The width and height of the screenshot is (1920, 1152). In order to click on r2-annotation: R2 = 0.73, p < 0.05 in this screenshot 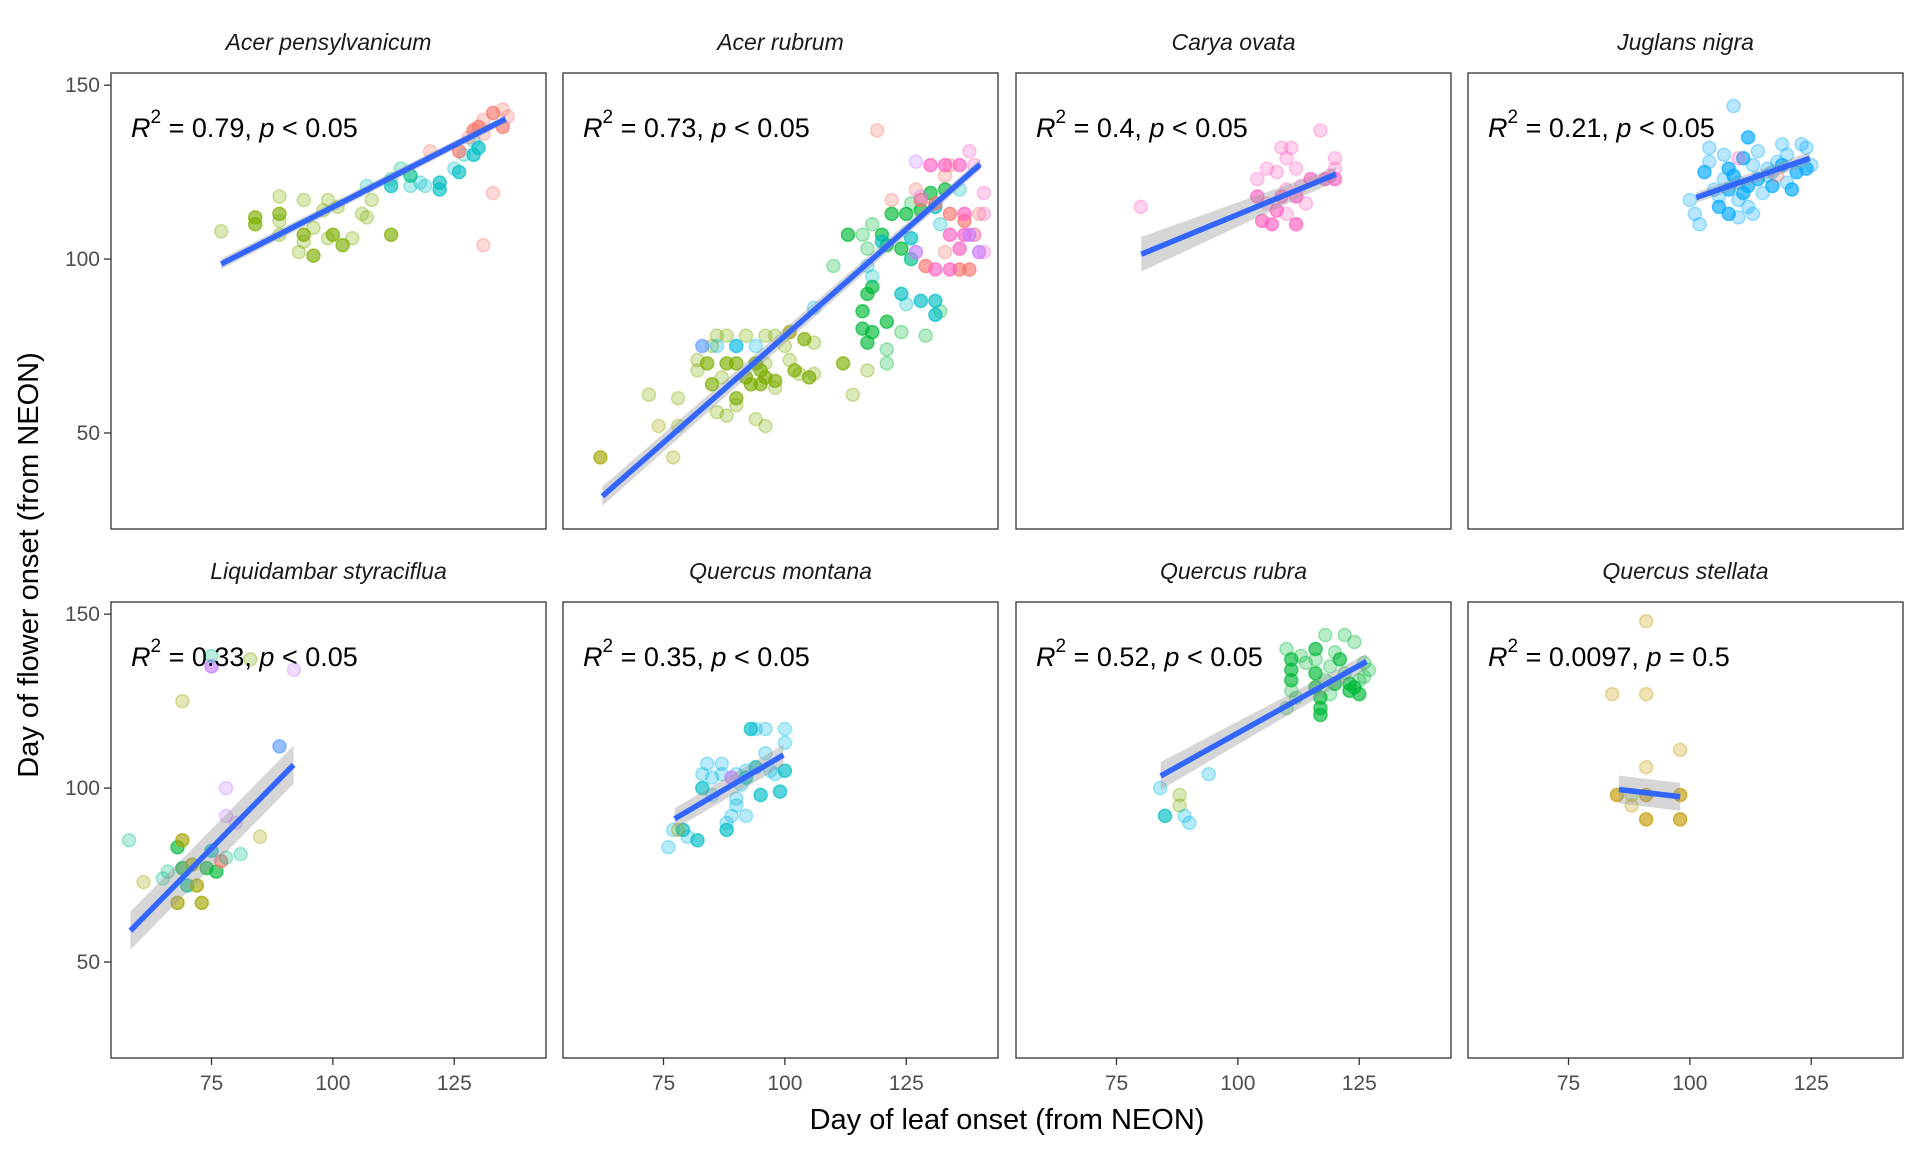, I will do `click(696, 125)`.